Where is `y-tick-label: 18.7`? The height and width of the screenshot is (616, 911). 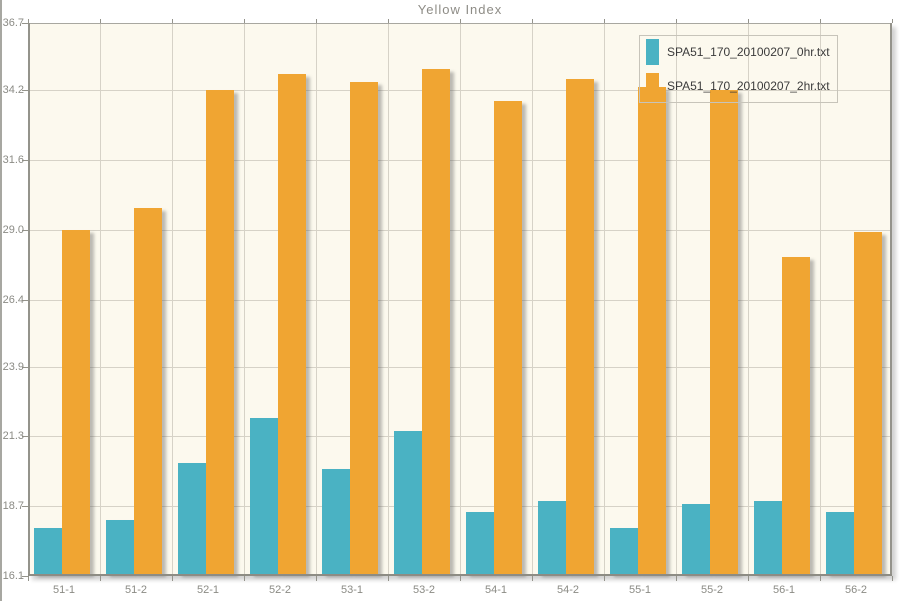 y-tick-label: 18.7 is located at coordinates (13, 506).